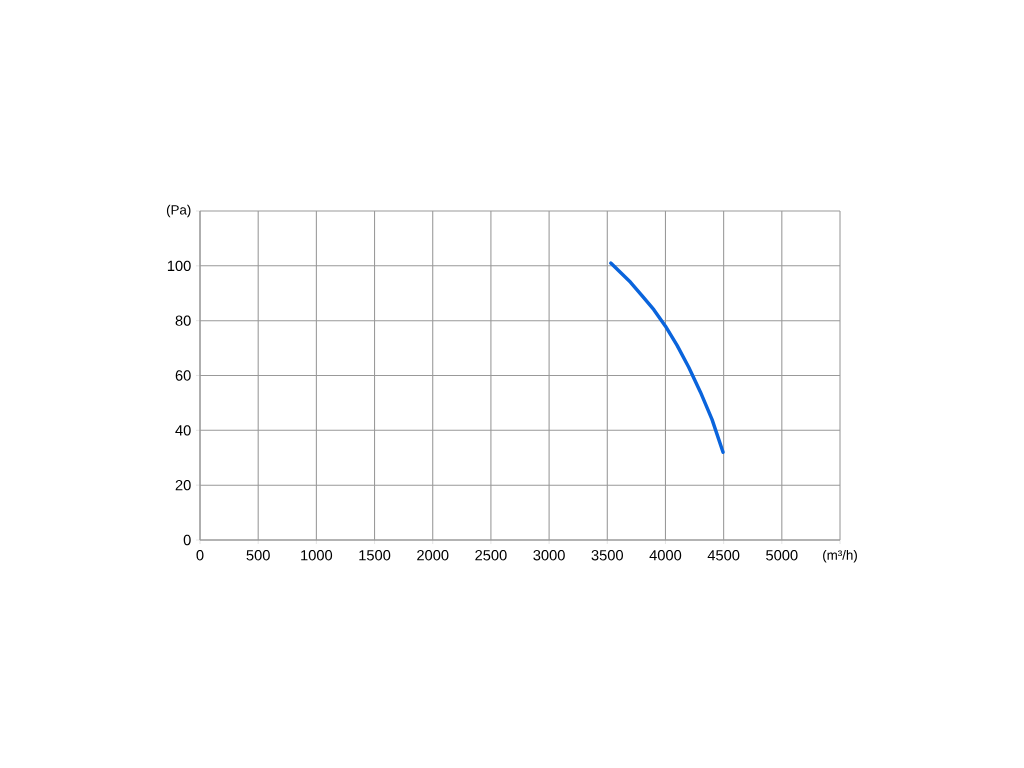 The height and width of the screenshot is (768, 1024). What do you see at coordinates (491, 555) in the screenshot?
I see `x-tick-label: 2500` at bounding box center [491, 555].